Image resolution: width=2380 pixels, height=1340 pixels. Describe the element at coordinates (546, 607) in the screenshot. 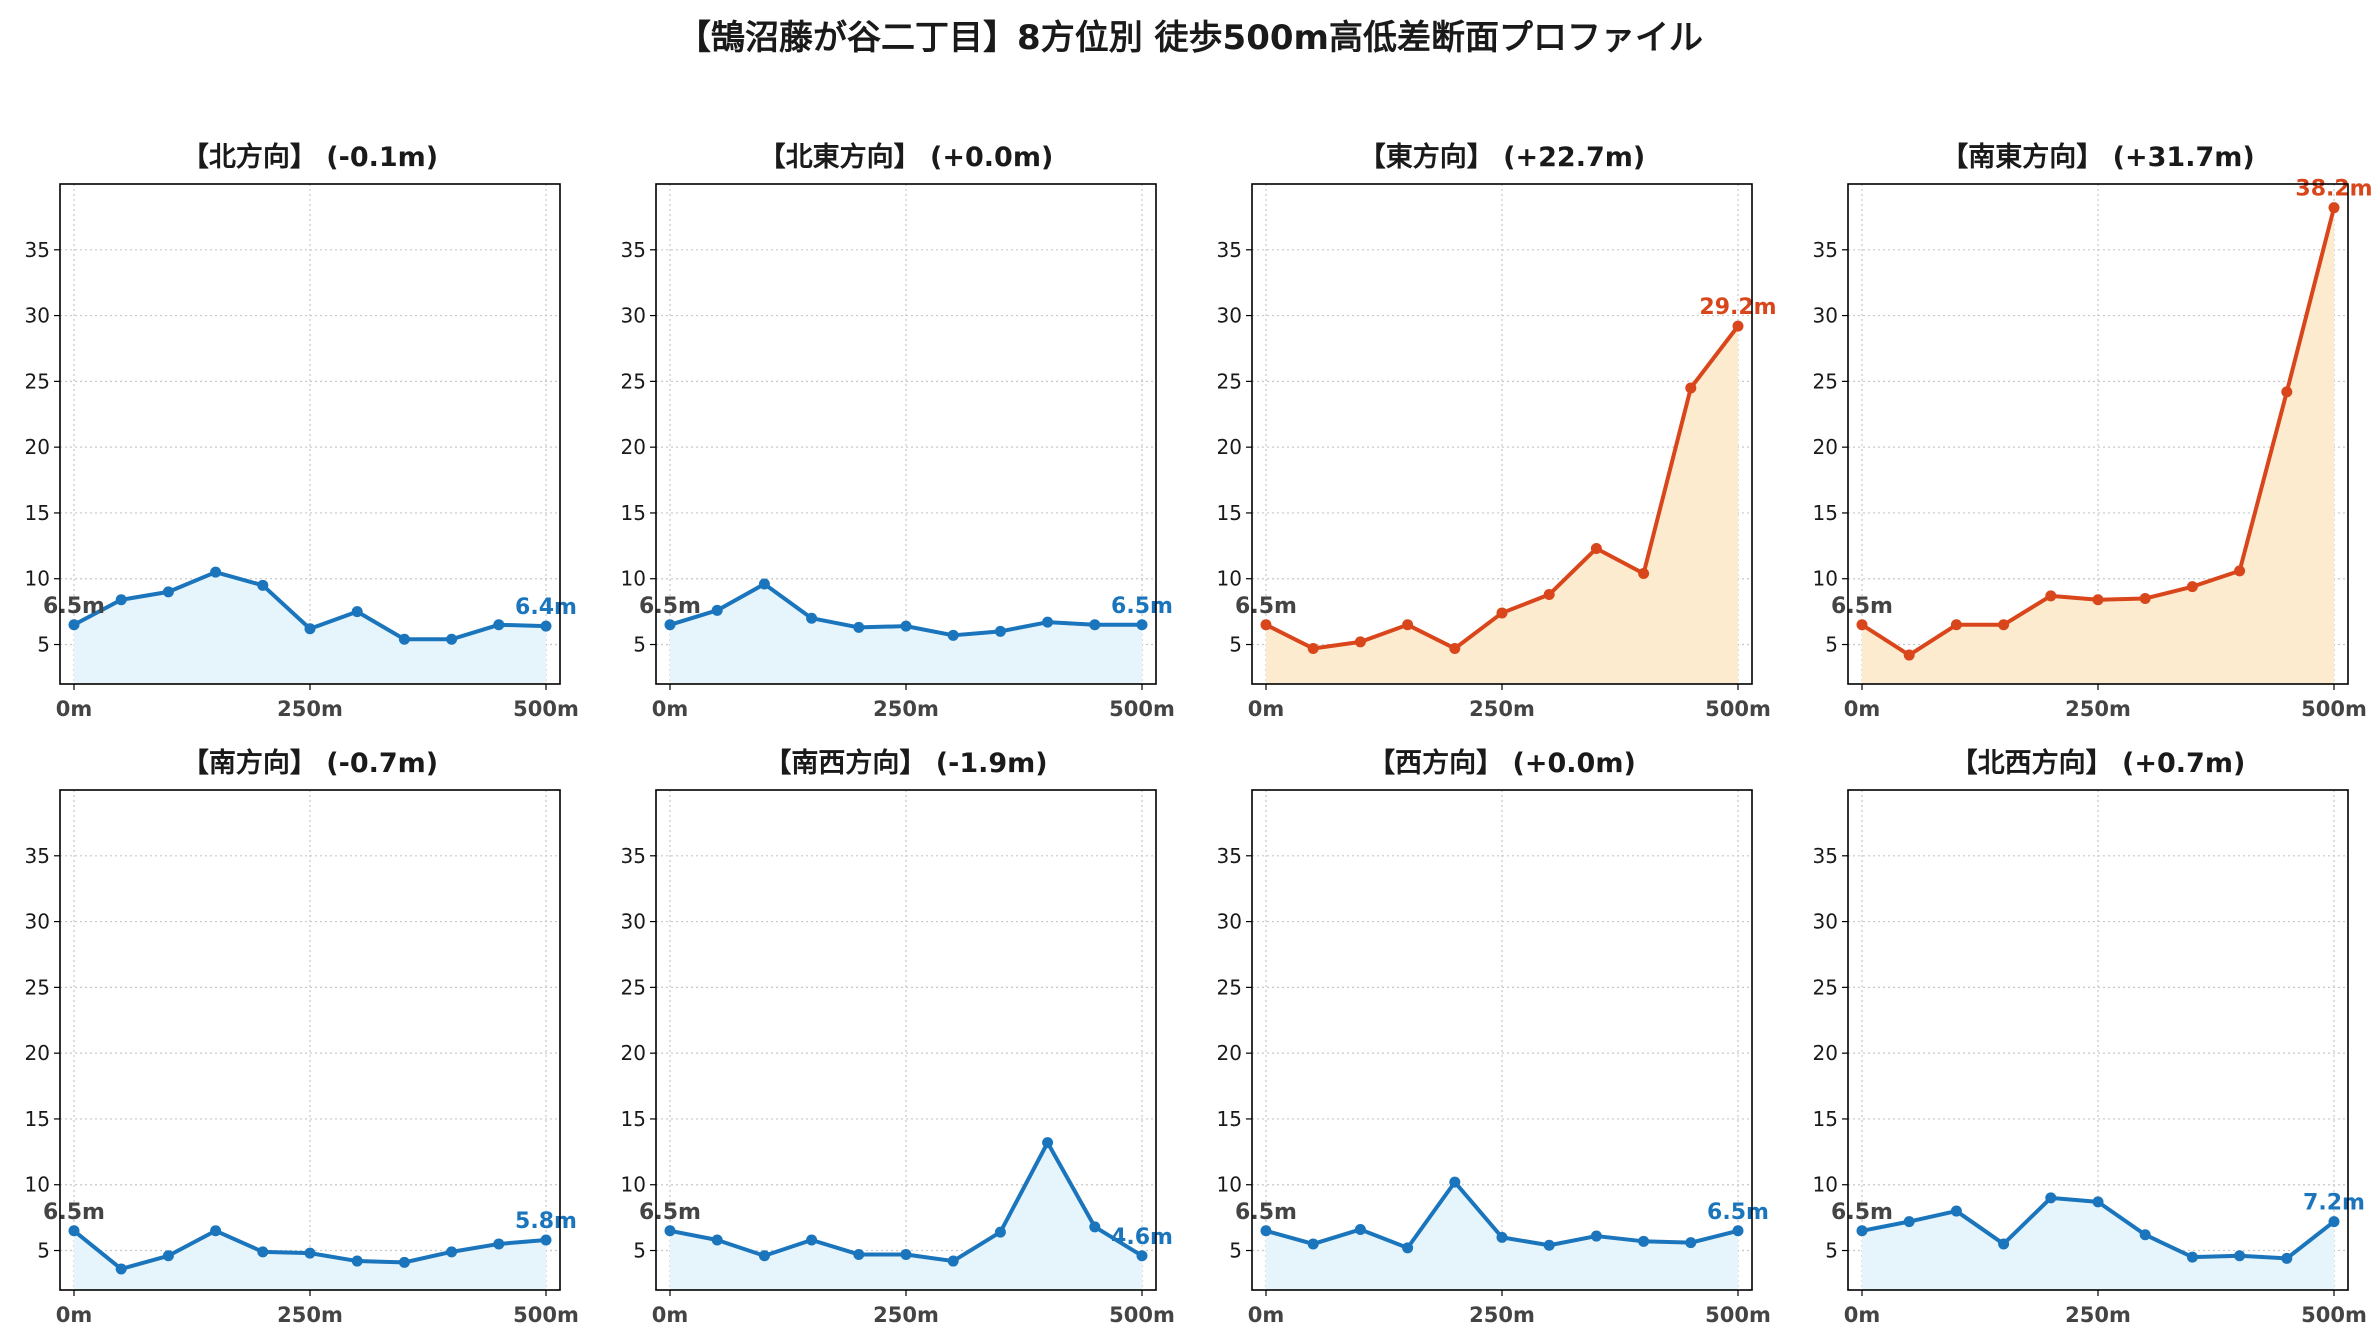

I see `end-elevation-label: 6.4m` at that location.